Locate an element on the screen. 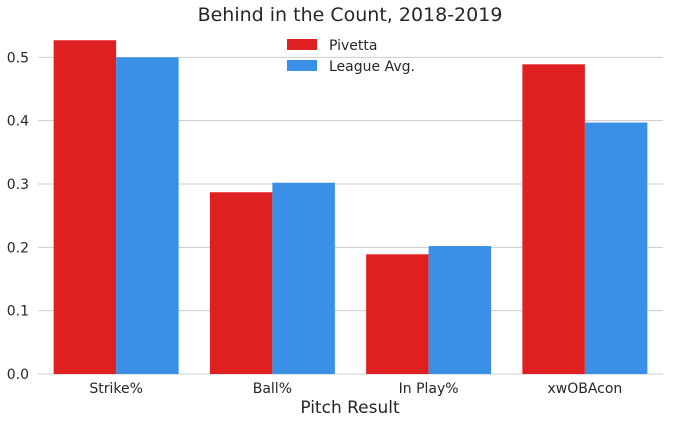 This screenshot has width=677, height=421. bar-pivetta-ball is located at coordinates (241, 283).